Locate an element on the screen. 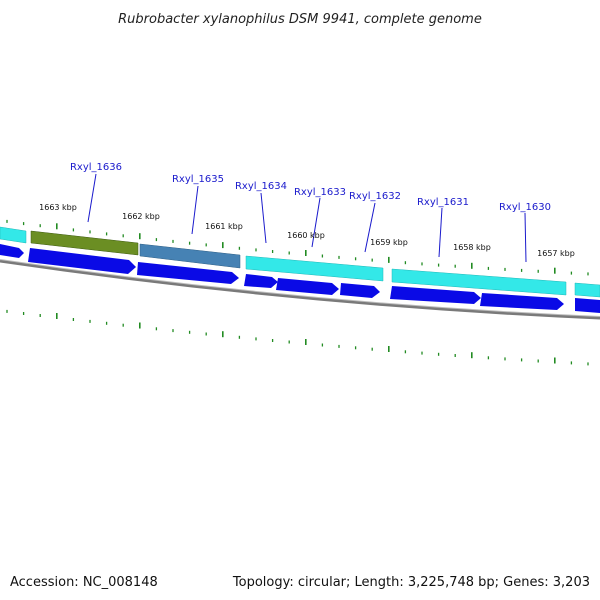 Image resolution: width=600 pixels, height=600 pixels. gene-arrow-row is located at coordinates (300, 278).